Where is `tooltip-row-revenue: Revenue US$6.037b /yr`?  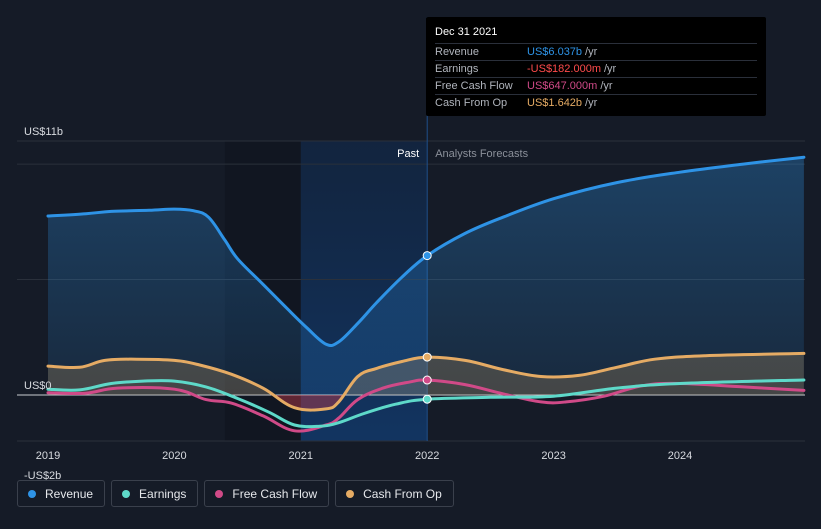 tooltip-row-revenue: Revenue US$6.037b /yr is located at coordinates (596, 51).